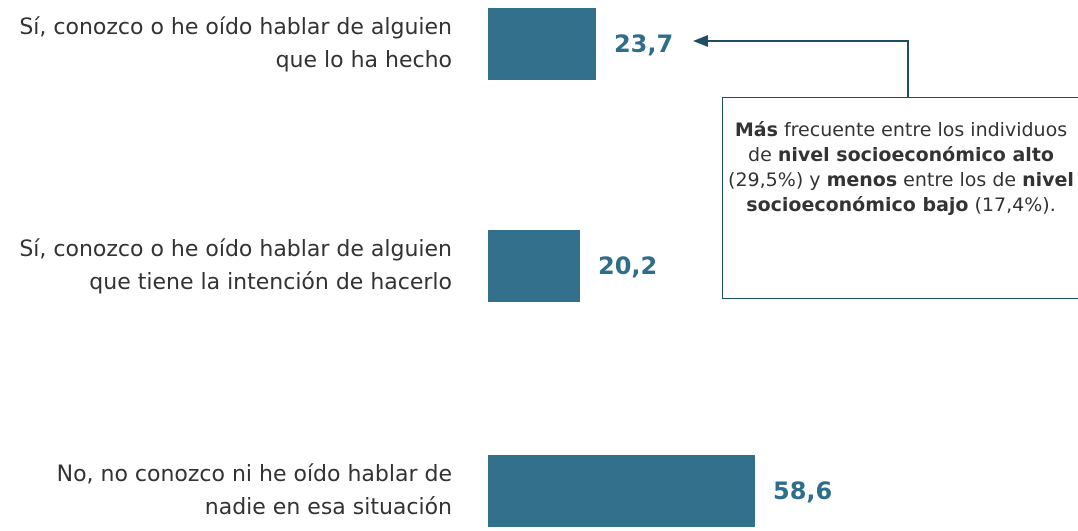 Image resolution: width=1078 pixels, height=531 pixels. Describe the element at coordinates (700, 41) in the screenshot. I see `arrow-head` at that location.